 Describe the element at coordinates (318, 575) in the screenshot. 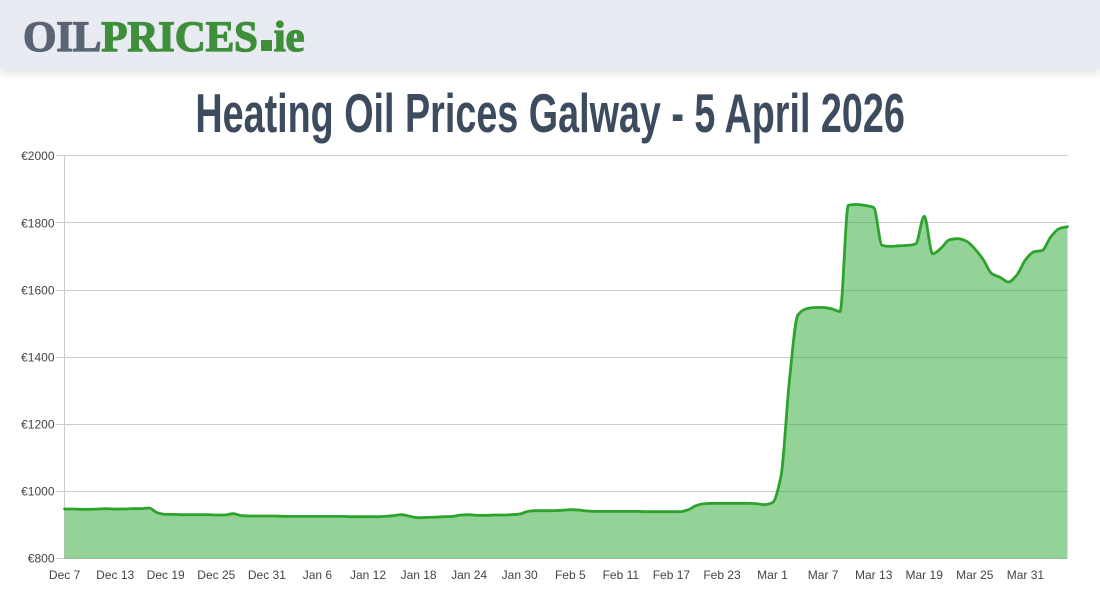

I see `svg-text: Jan 6` at that location.